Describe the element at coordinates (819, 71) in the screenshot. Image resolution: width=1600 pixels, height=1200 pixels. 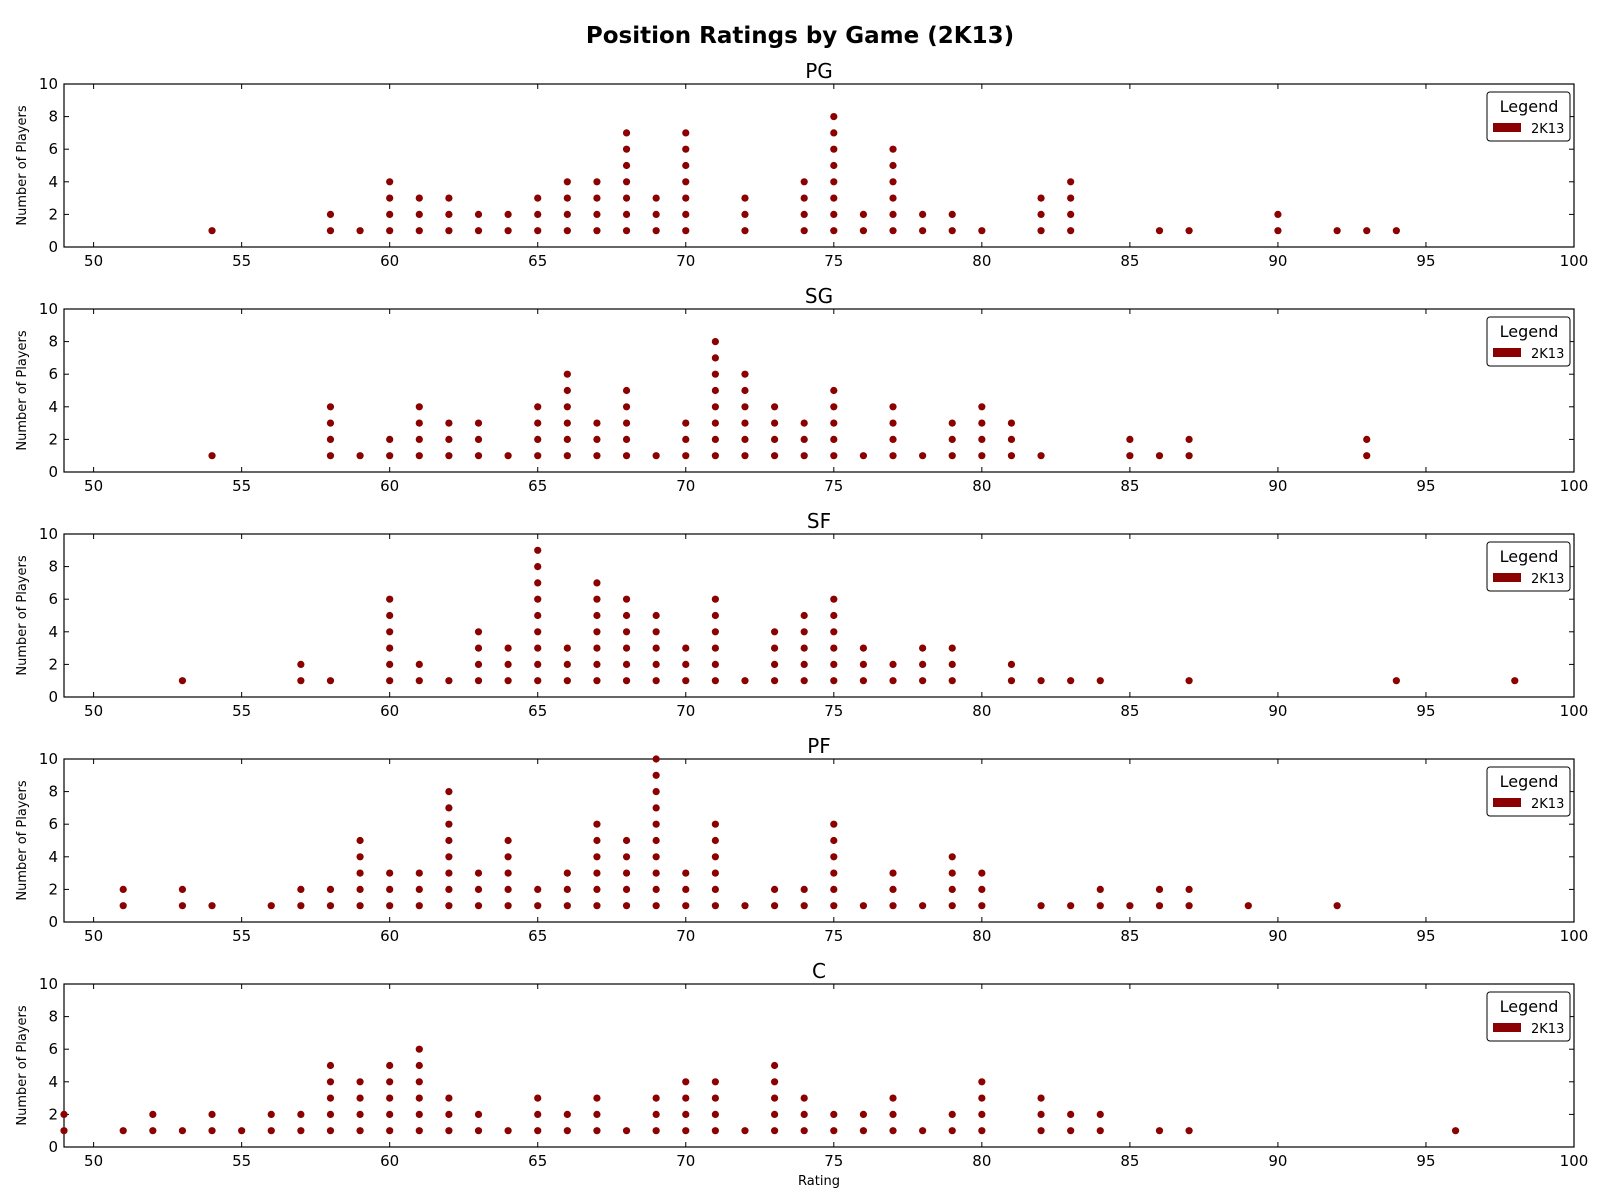
I see `subplot-title: PG` at that location.